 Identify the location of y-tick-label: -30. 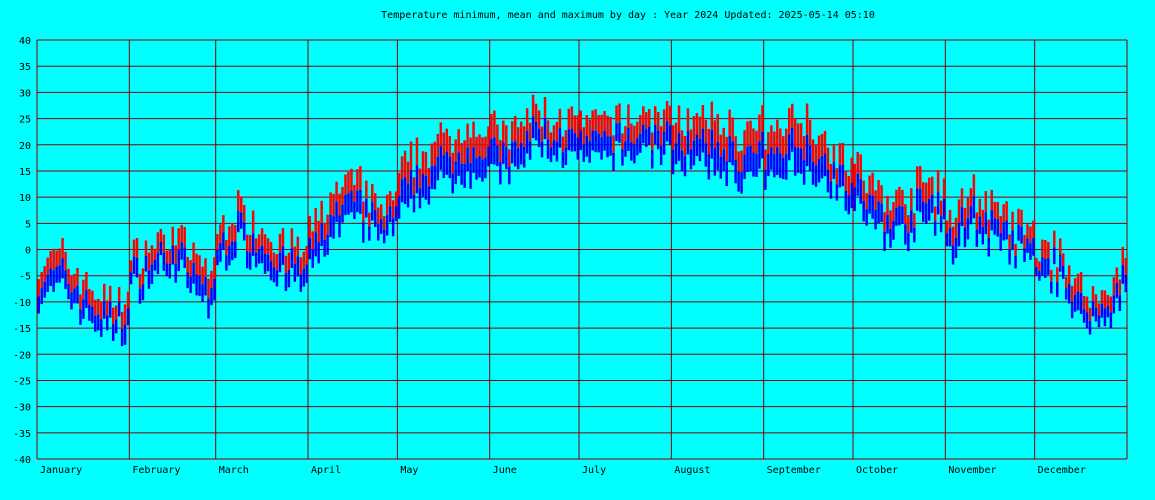
(22, 408).